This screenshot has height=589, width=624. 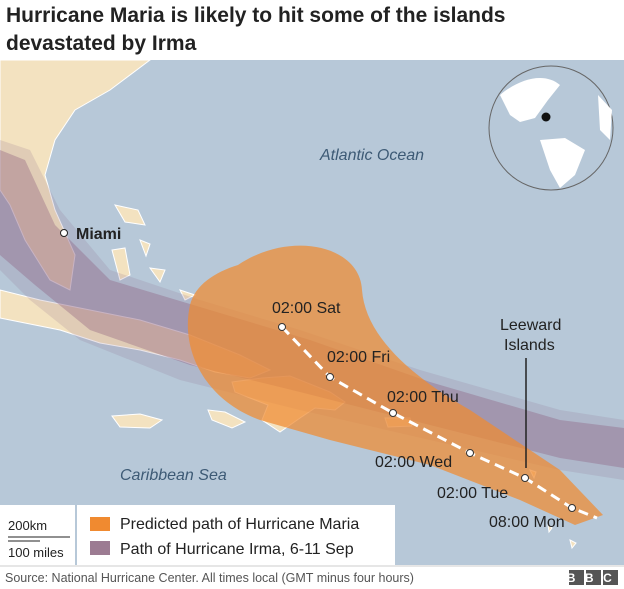 What do you see at coordinates (37, 535) in the screenshot?
I see `scale-box` at bounding box center [37, 535].